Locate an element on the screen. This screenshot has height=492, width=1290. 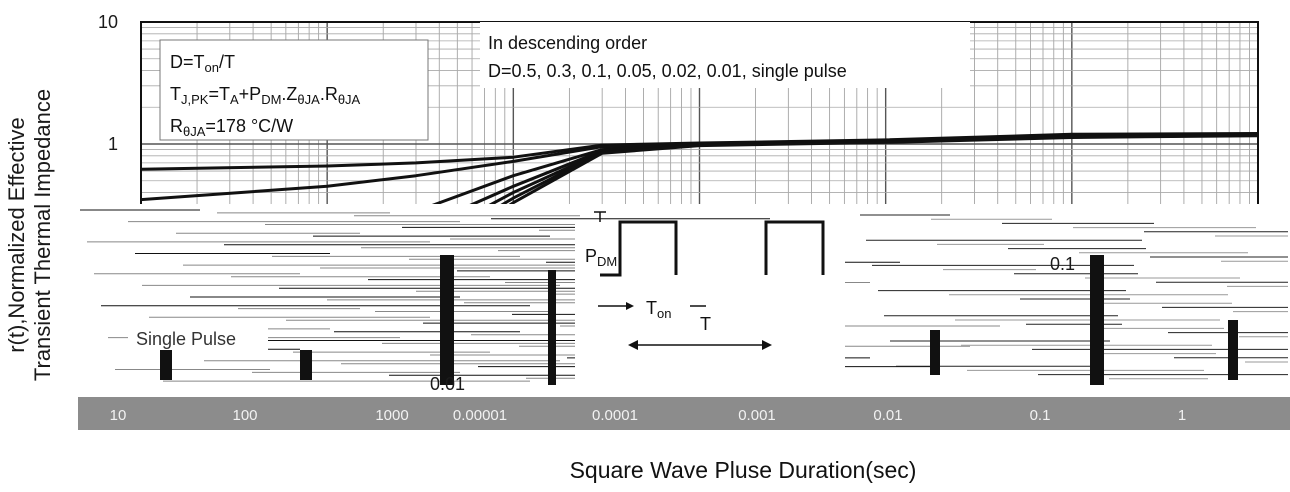
pulse-diagram: PDM Ton T is located at coordinates (710, 296).